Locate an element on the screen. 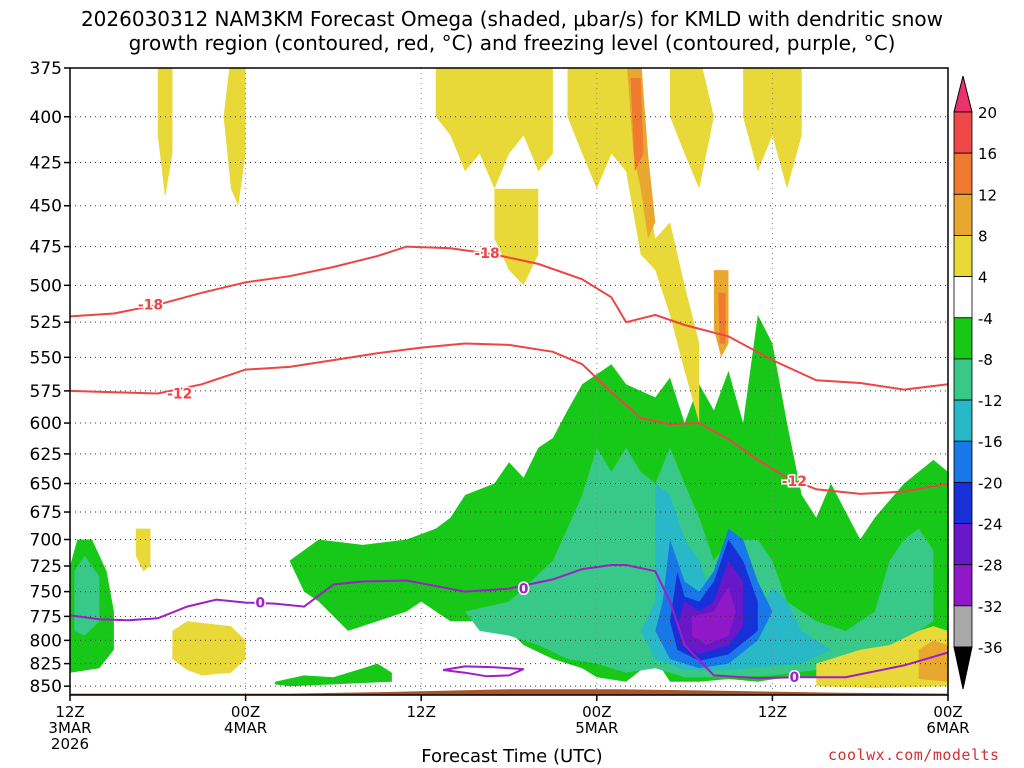  omega-region--28 is located at coordinates (713, 616).